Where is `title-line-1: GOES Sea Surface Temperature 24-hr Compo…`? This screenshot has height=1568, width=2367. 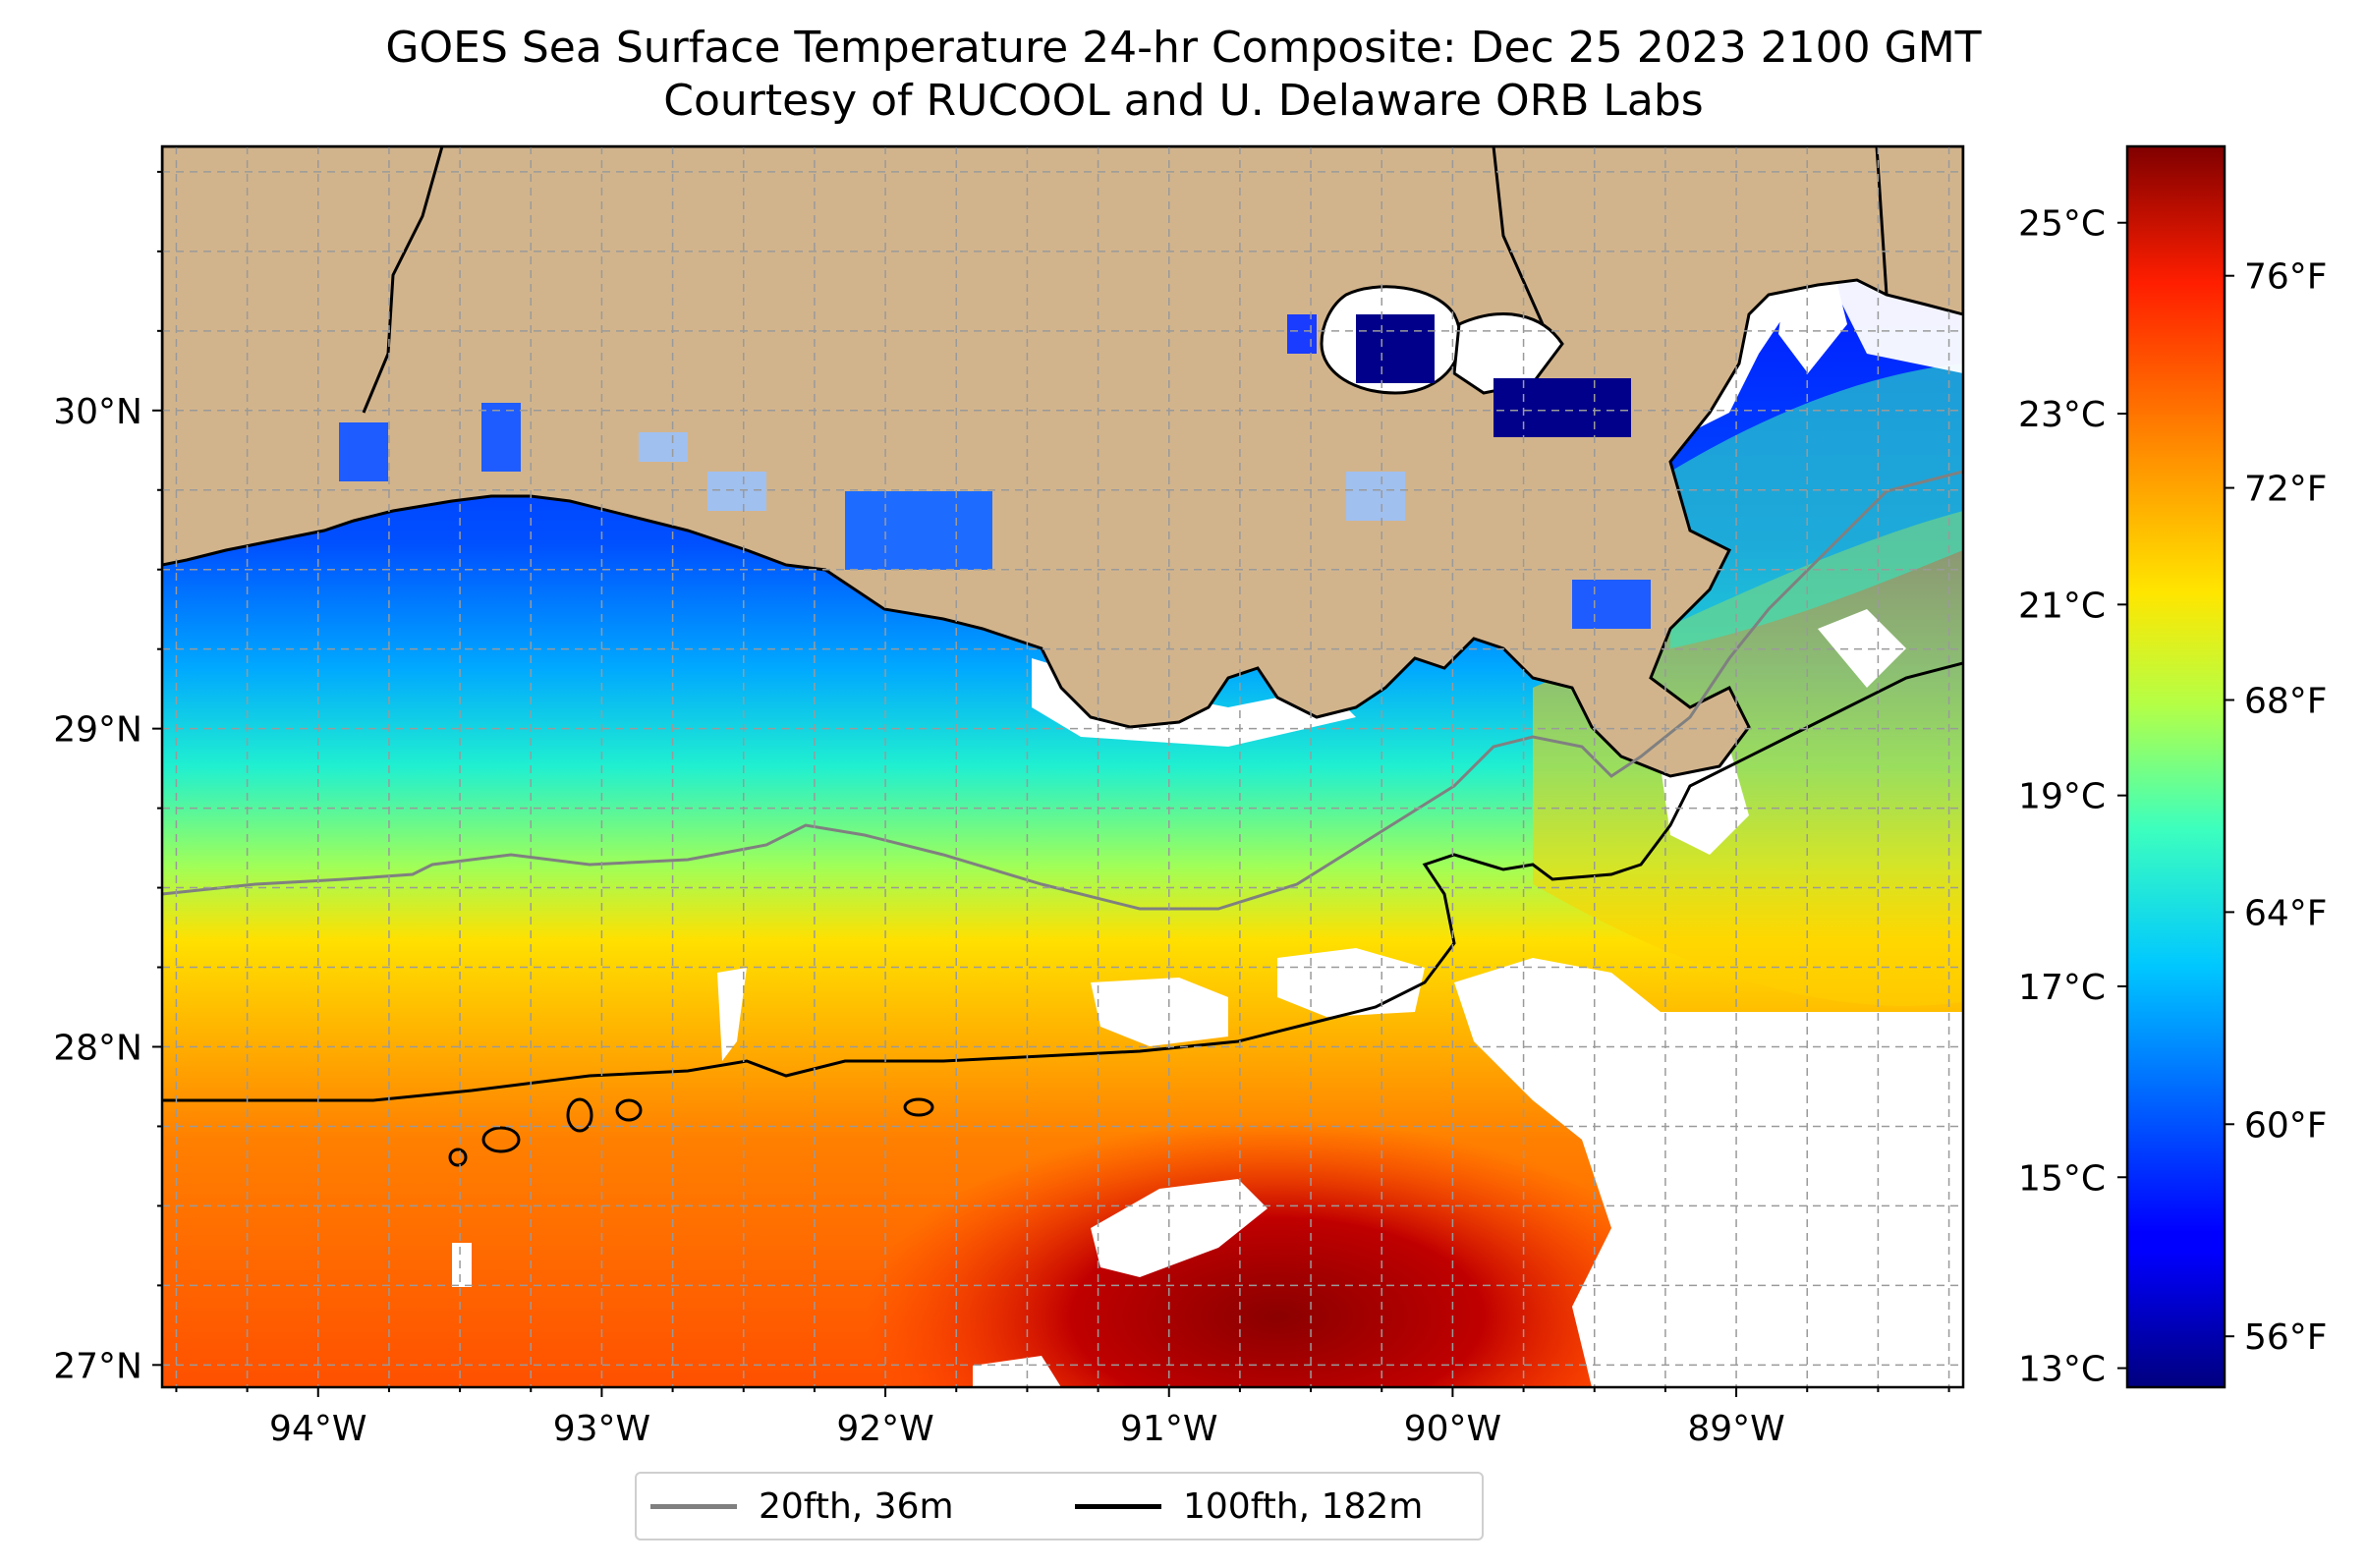
title-line-1: GOES Sea Surface Temperature 24-hr Compo… is located at coordinates (1183, 48).